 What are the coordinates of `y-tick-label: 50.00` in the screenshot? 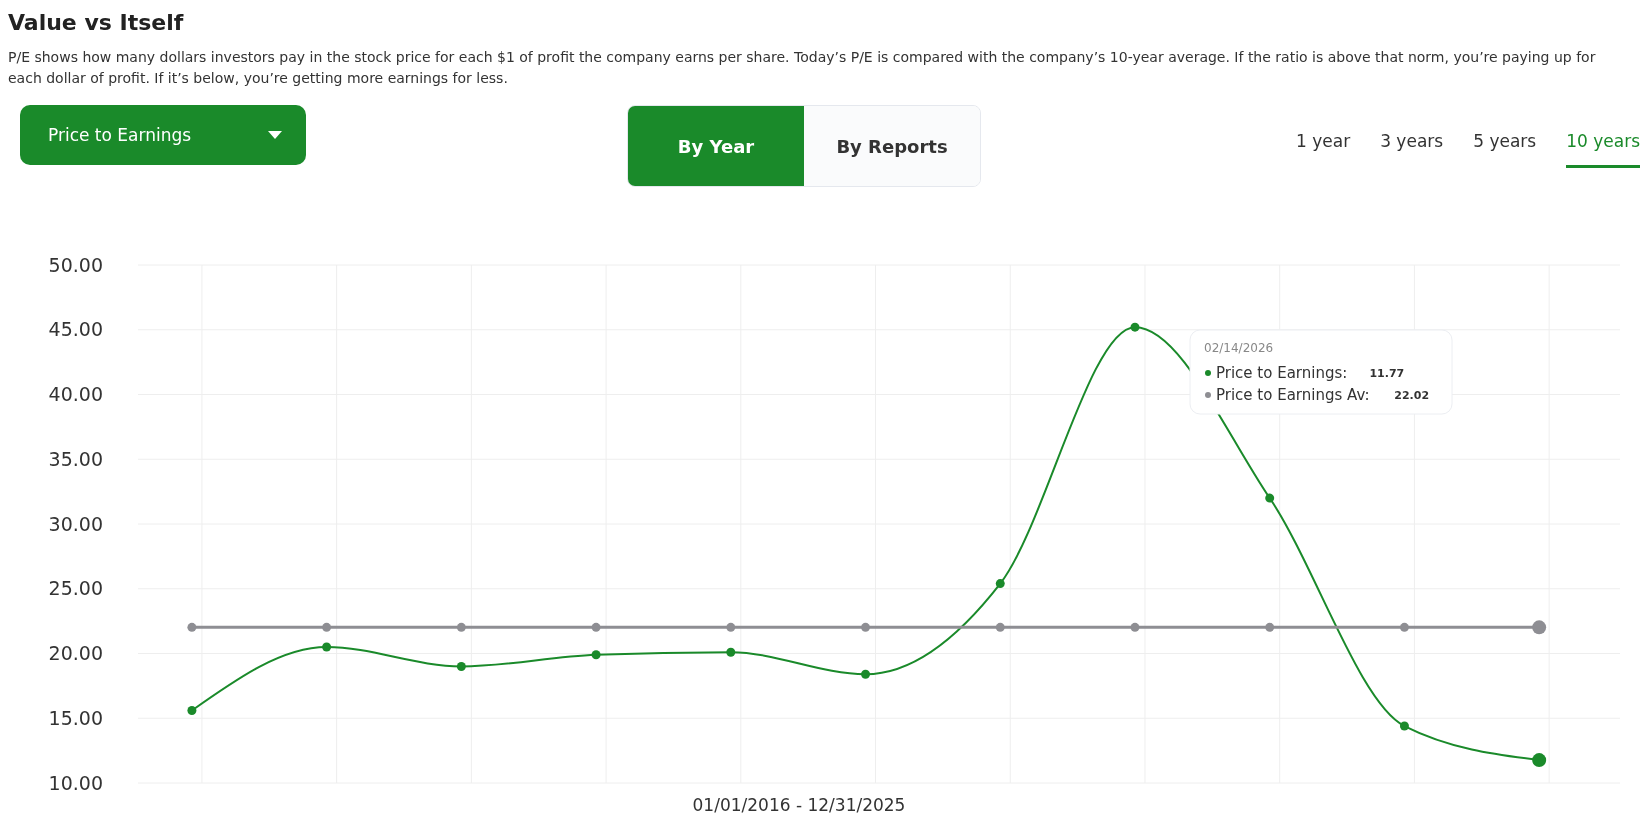 It's located at (75, 264).